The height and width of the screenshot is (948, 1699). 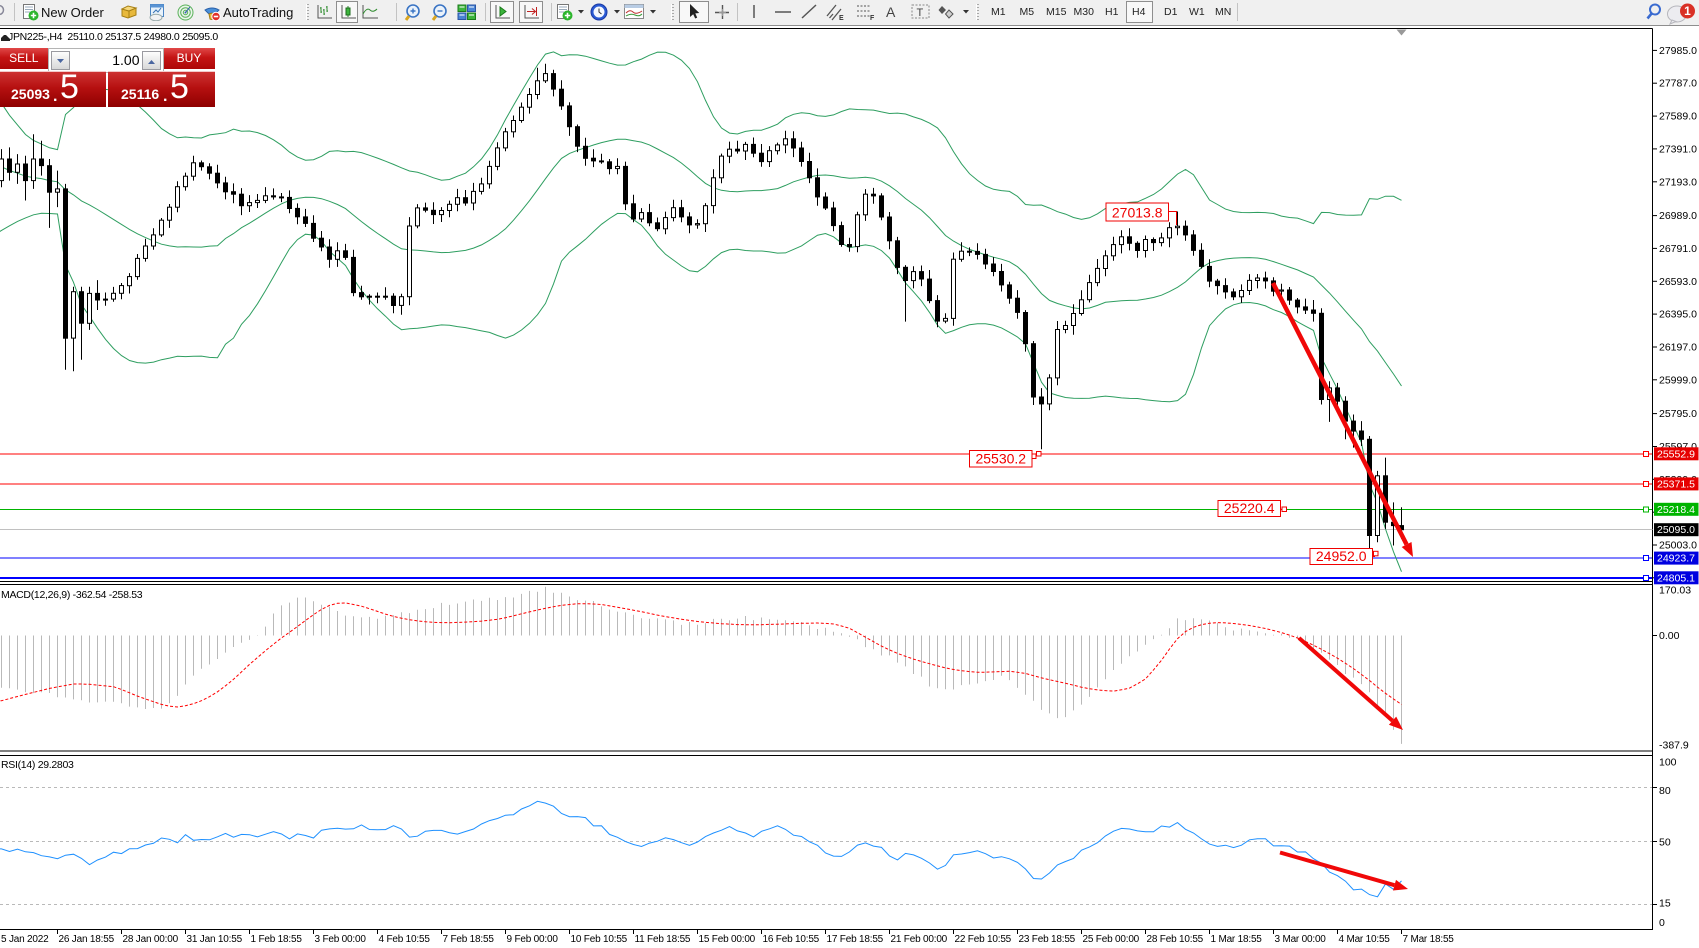 What do you see at coordinates (1301, 939) in the screenshot?
I see `svg-text: 3 Mar 00:00` at bounding box center [1301, 939].